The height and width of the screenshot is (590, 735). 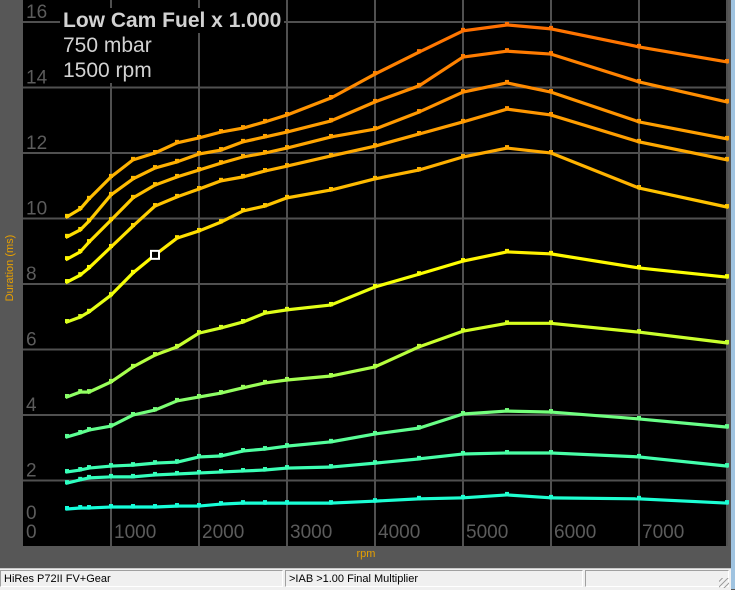 I want to click on status-pane-empty, so click(x=657, y=578).